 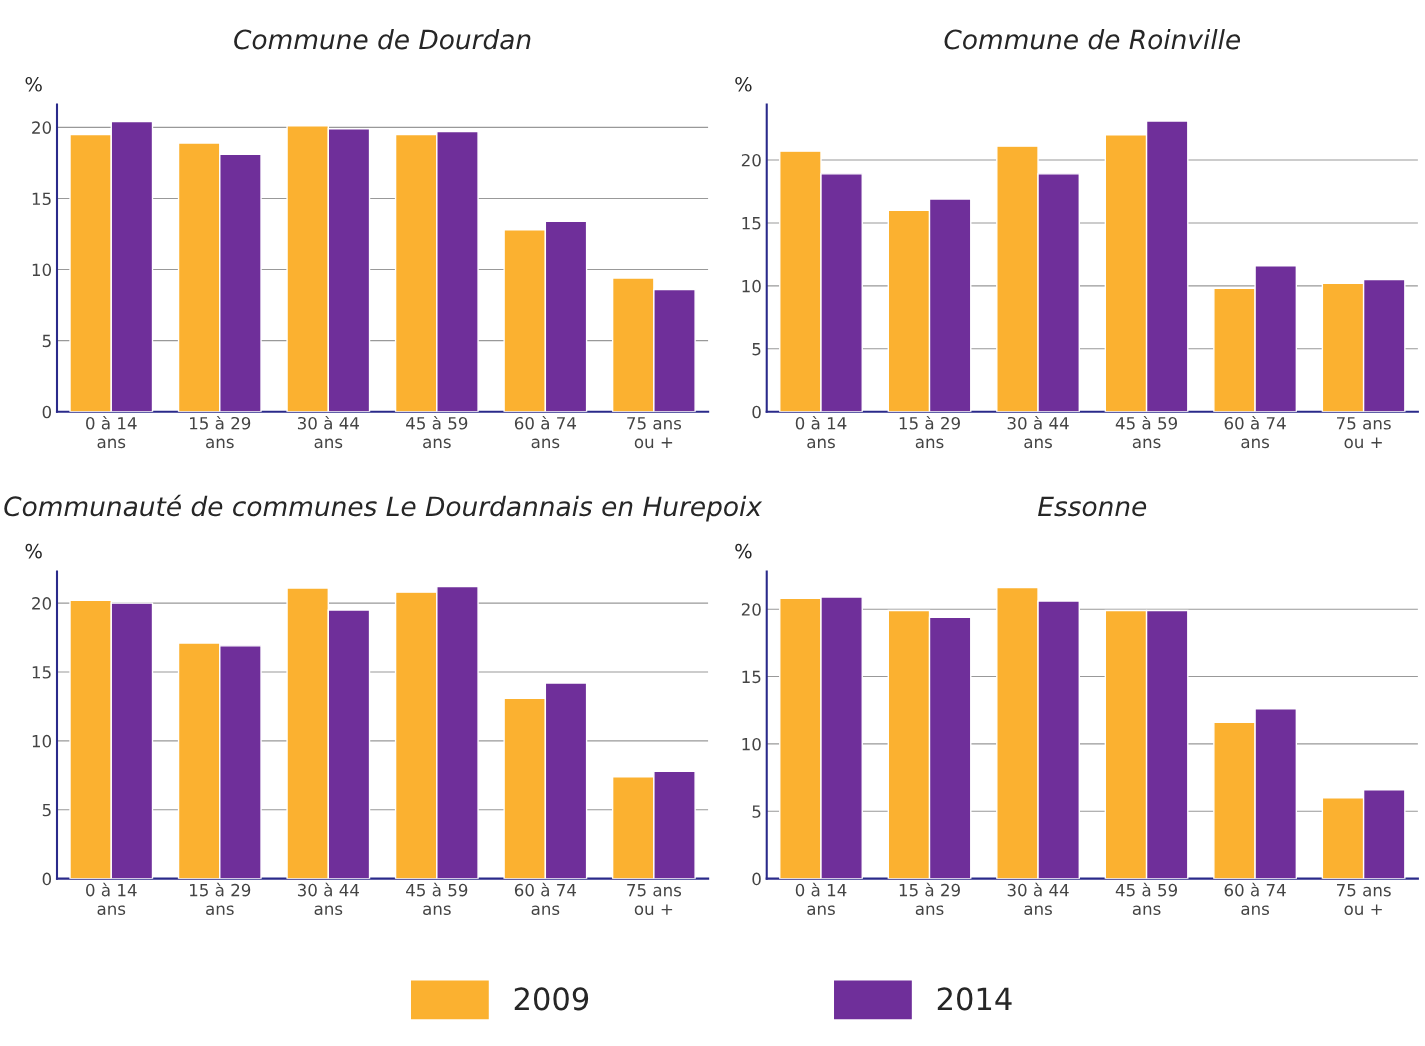 I want to click on chart-title: Essonne, so click(x=1092, y=506).